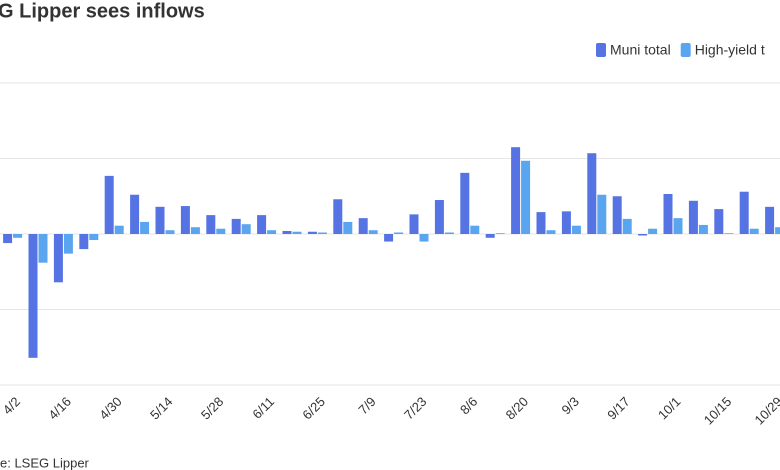  I want to click on legend-label: High-yield t, so click(730, 50).